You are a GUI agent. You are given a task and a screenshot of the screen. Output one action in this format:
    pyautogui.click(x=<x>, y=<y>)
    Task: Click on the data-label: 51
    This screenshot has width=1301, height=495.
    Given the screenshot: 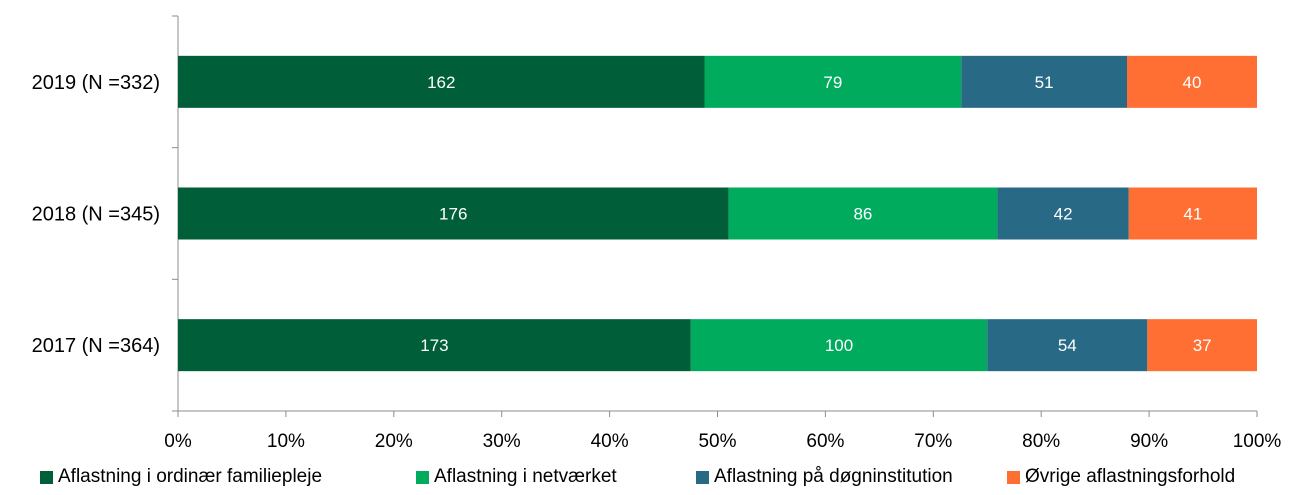 What is the action you would take?
    pyautogui.click(x=1044, y=82)
    